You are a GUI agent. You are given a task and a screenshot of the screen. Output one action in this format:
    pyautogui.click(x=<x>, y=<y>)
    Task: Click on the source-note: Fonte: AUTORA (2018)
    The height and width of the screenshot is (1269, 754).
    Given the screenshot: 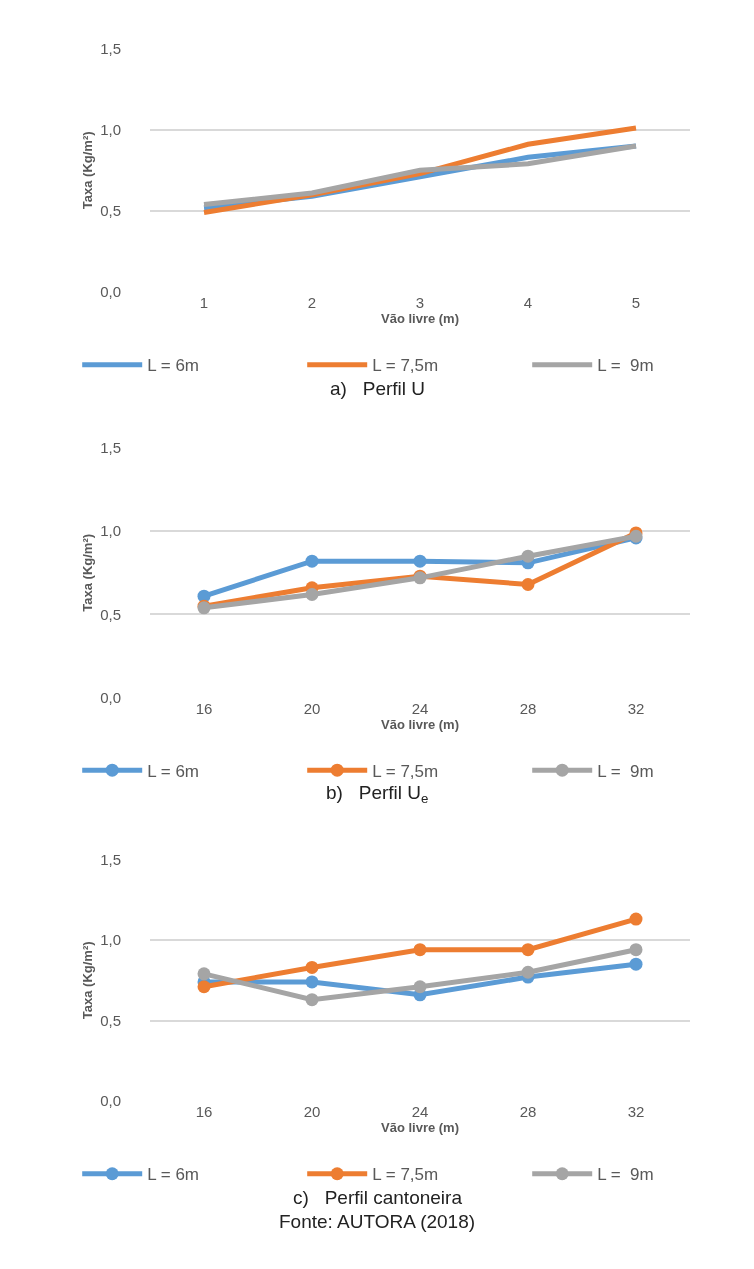 What is the action you would take?
    pyautogui.click(x=377, y=1221)
    